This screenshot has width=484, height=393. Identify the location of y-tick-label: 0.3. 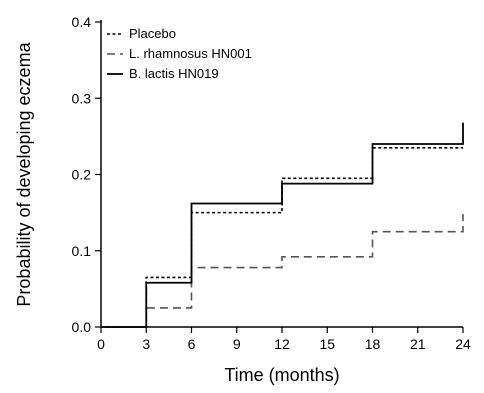
(82, 98).